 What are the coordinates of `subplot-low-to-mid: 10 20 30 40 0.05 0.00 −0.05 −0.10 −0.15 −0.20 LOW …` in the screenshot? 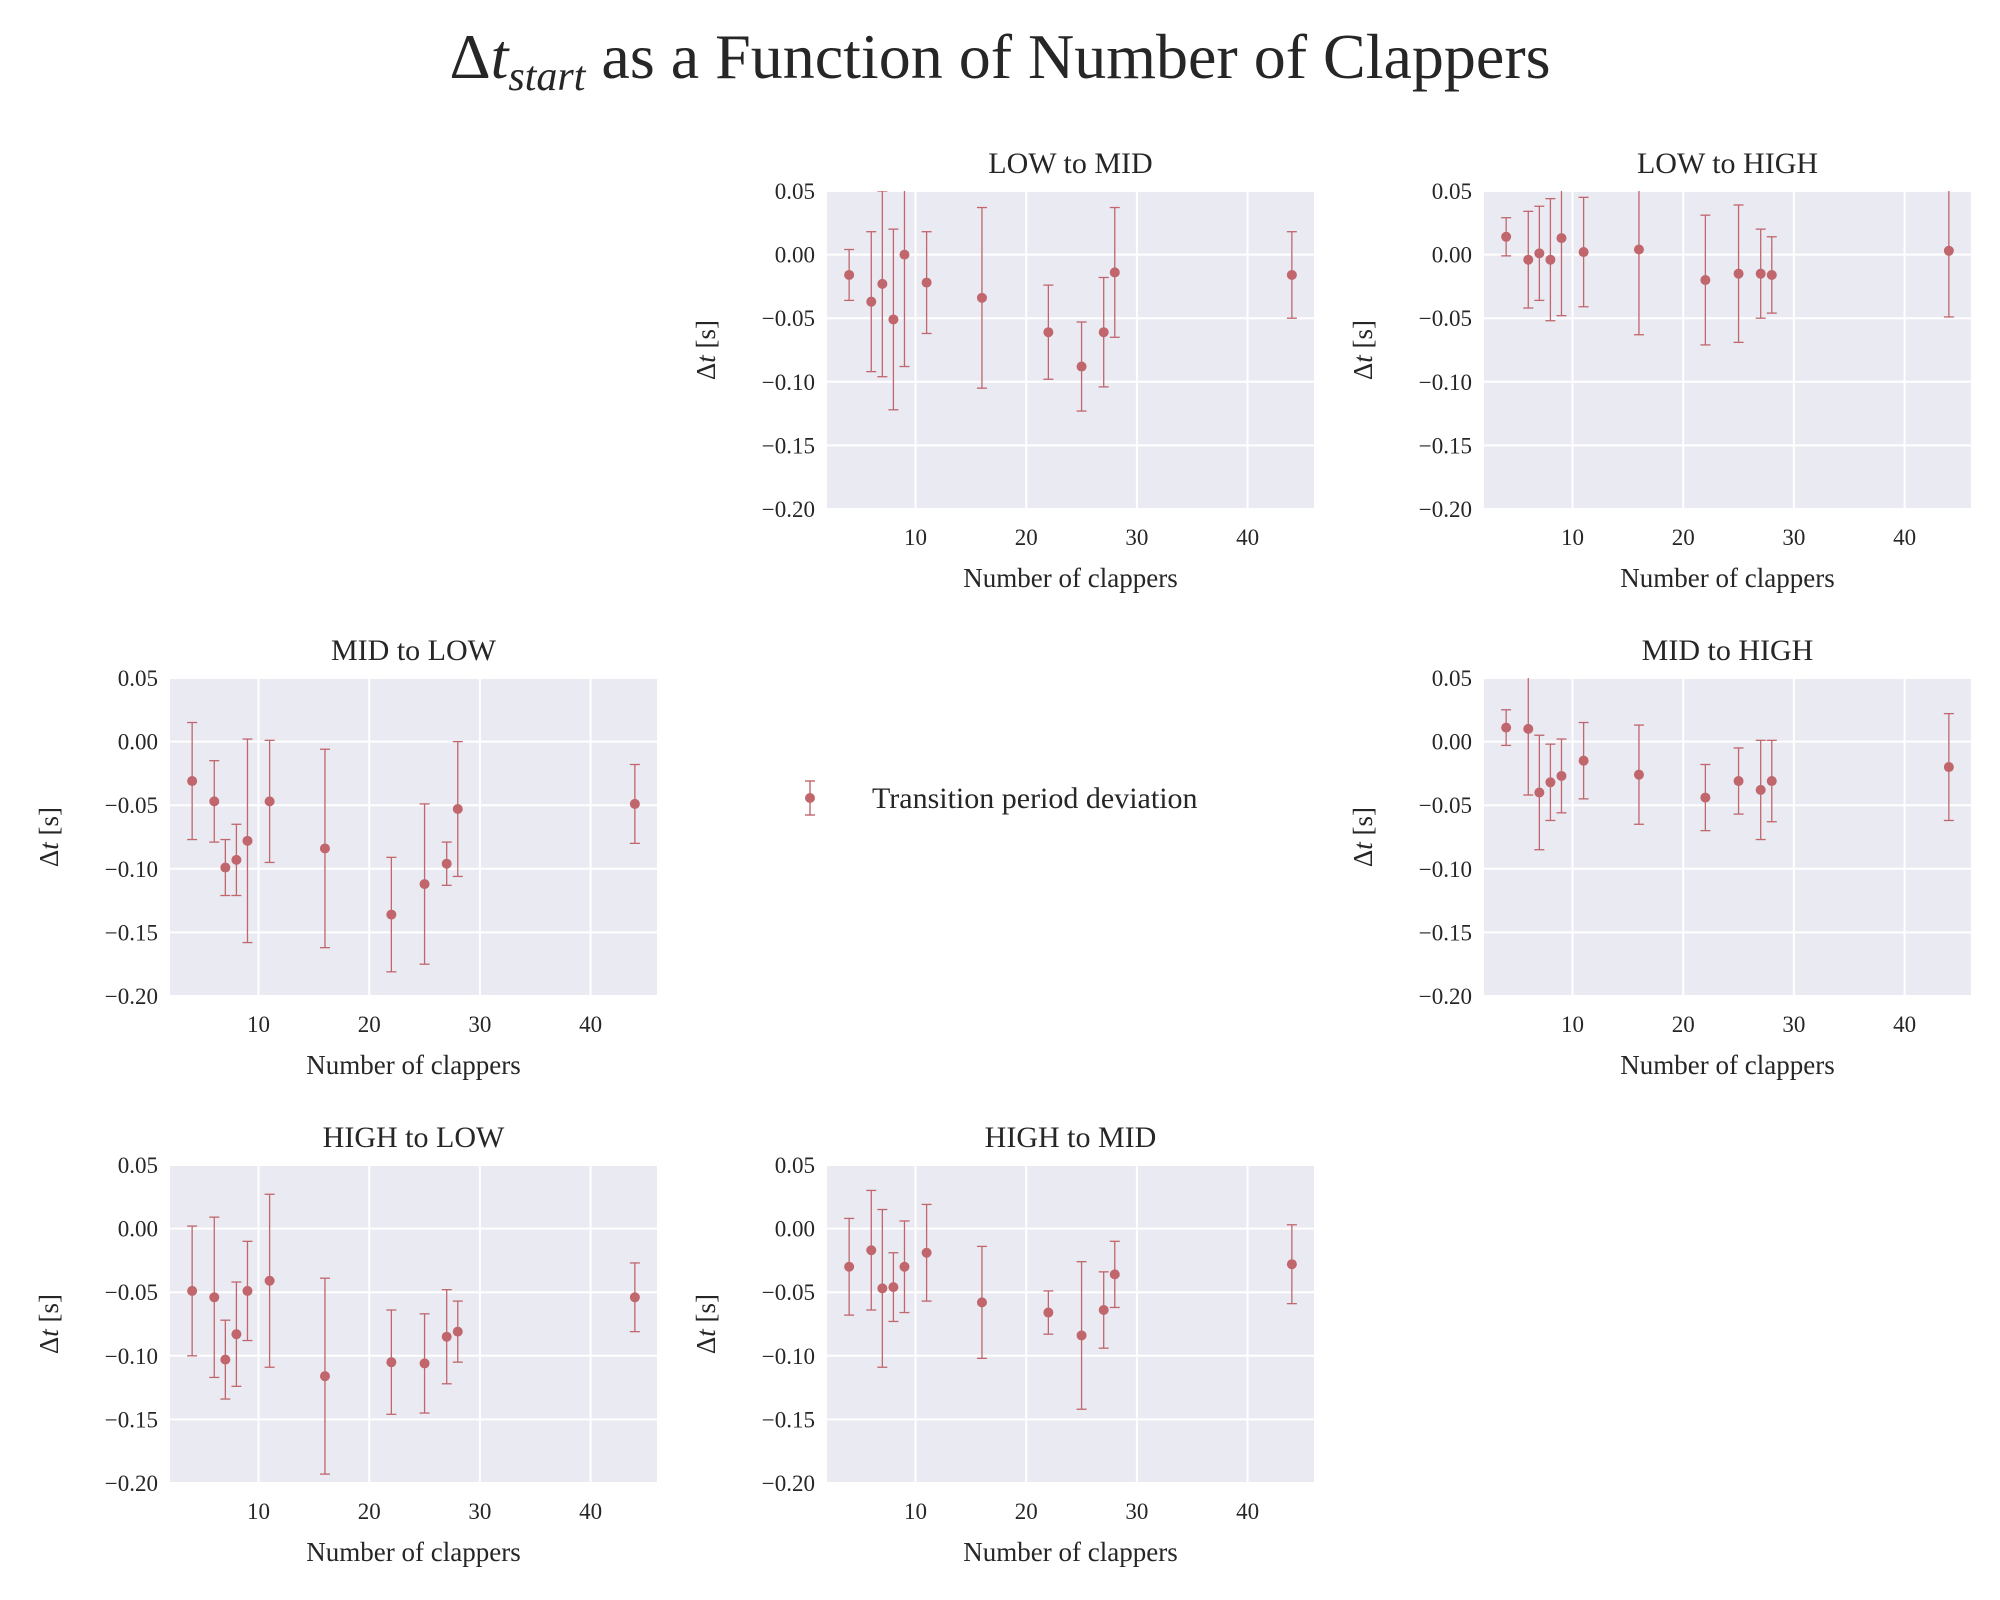 It's located at (1002, 370).